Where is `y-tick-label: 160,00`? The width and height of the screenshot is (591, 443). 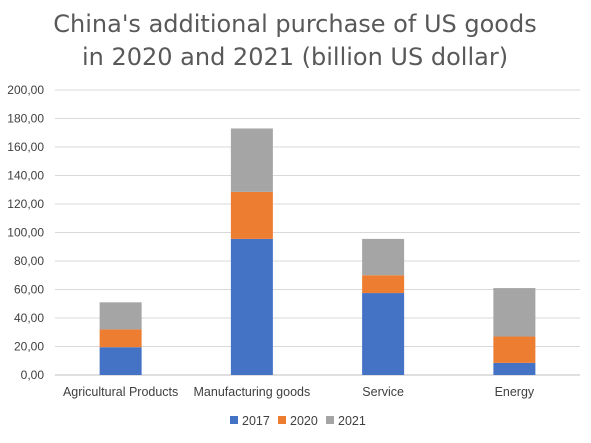 y-tick-label: 160,00 is located at coordinates (25, 147).